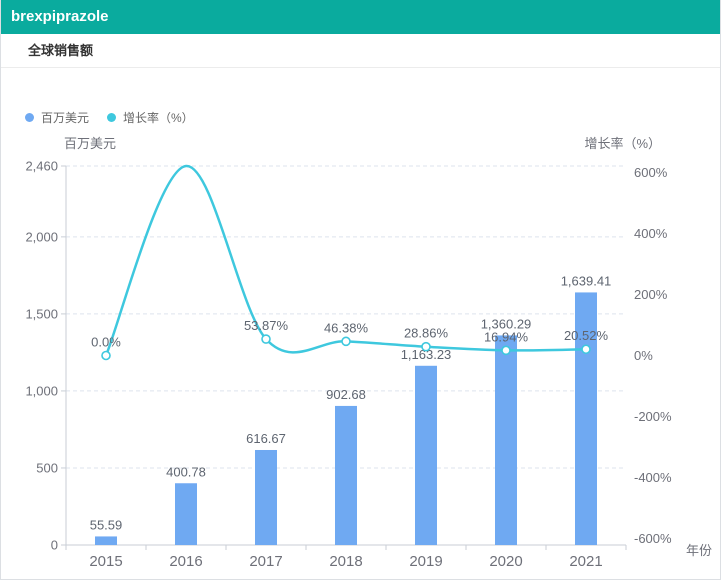 The height and width of the screenshot is (580, 721). I want to click on bar-value-label: 1,163.23, so click(426, 354).